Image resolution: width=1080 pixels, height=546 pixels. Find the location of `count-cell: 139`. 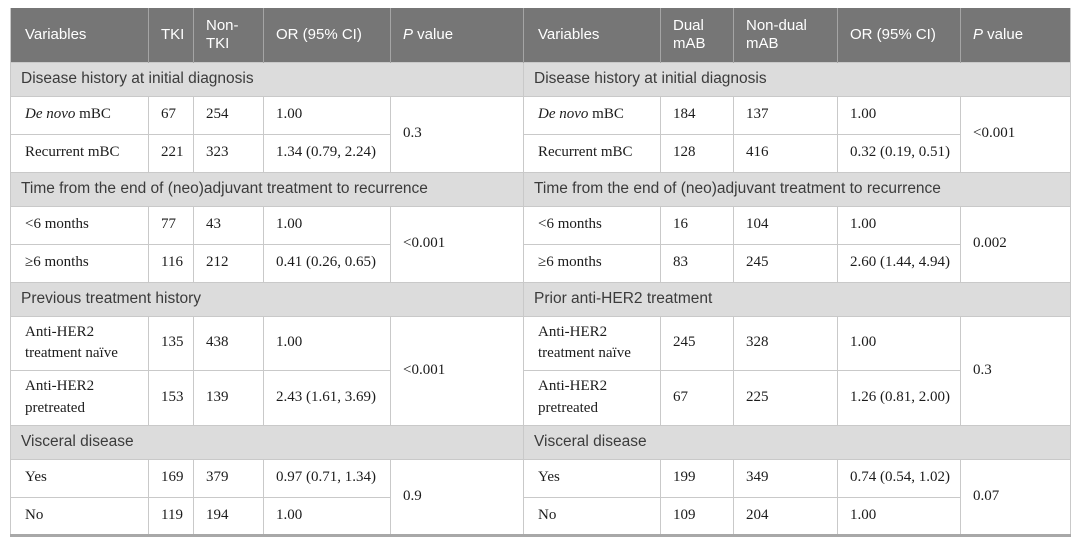

count-cell: 139 is located at coordinates (228, 398).